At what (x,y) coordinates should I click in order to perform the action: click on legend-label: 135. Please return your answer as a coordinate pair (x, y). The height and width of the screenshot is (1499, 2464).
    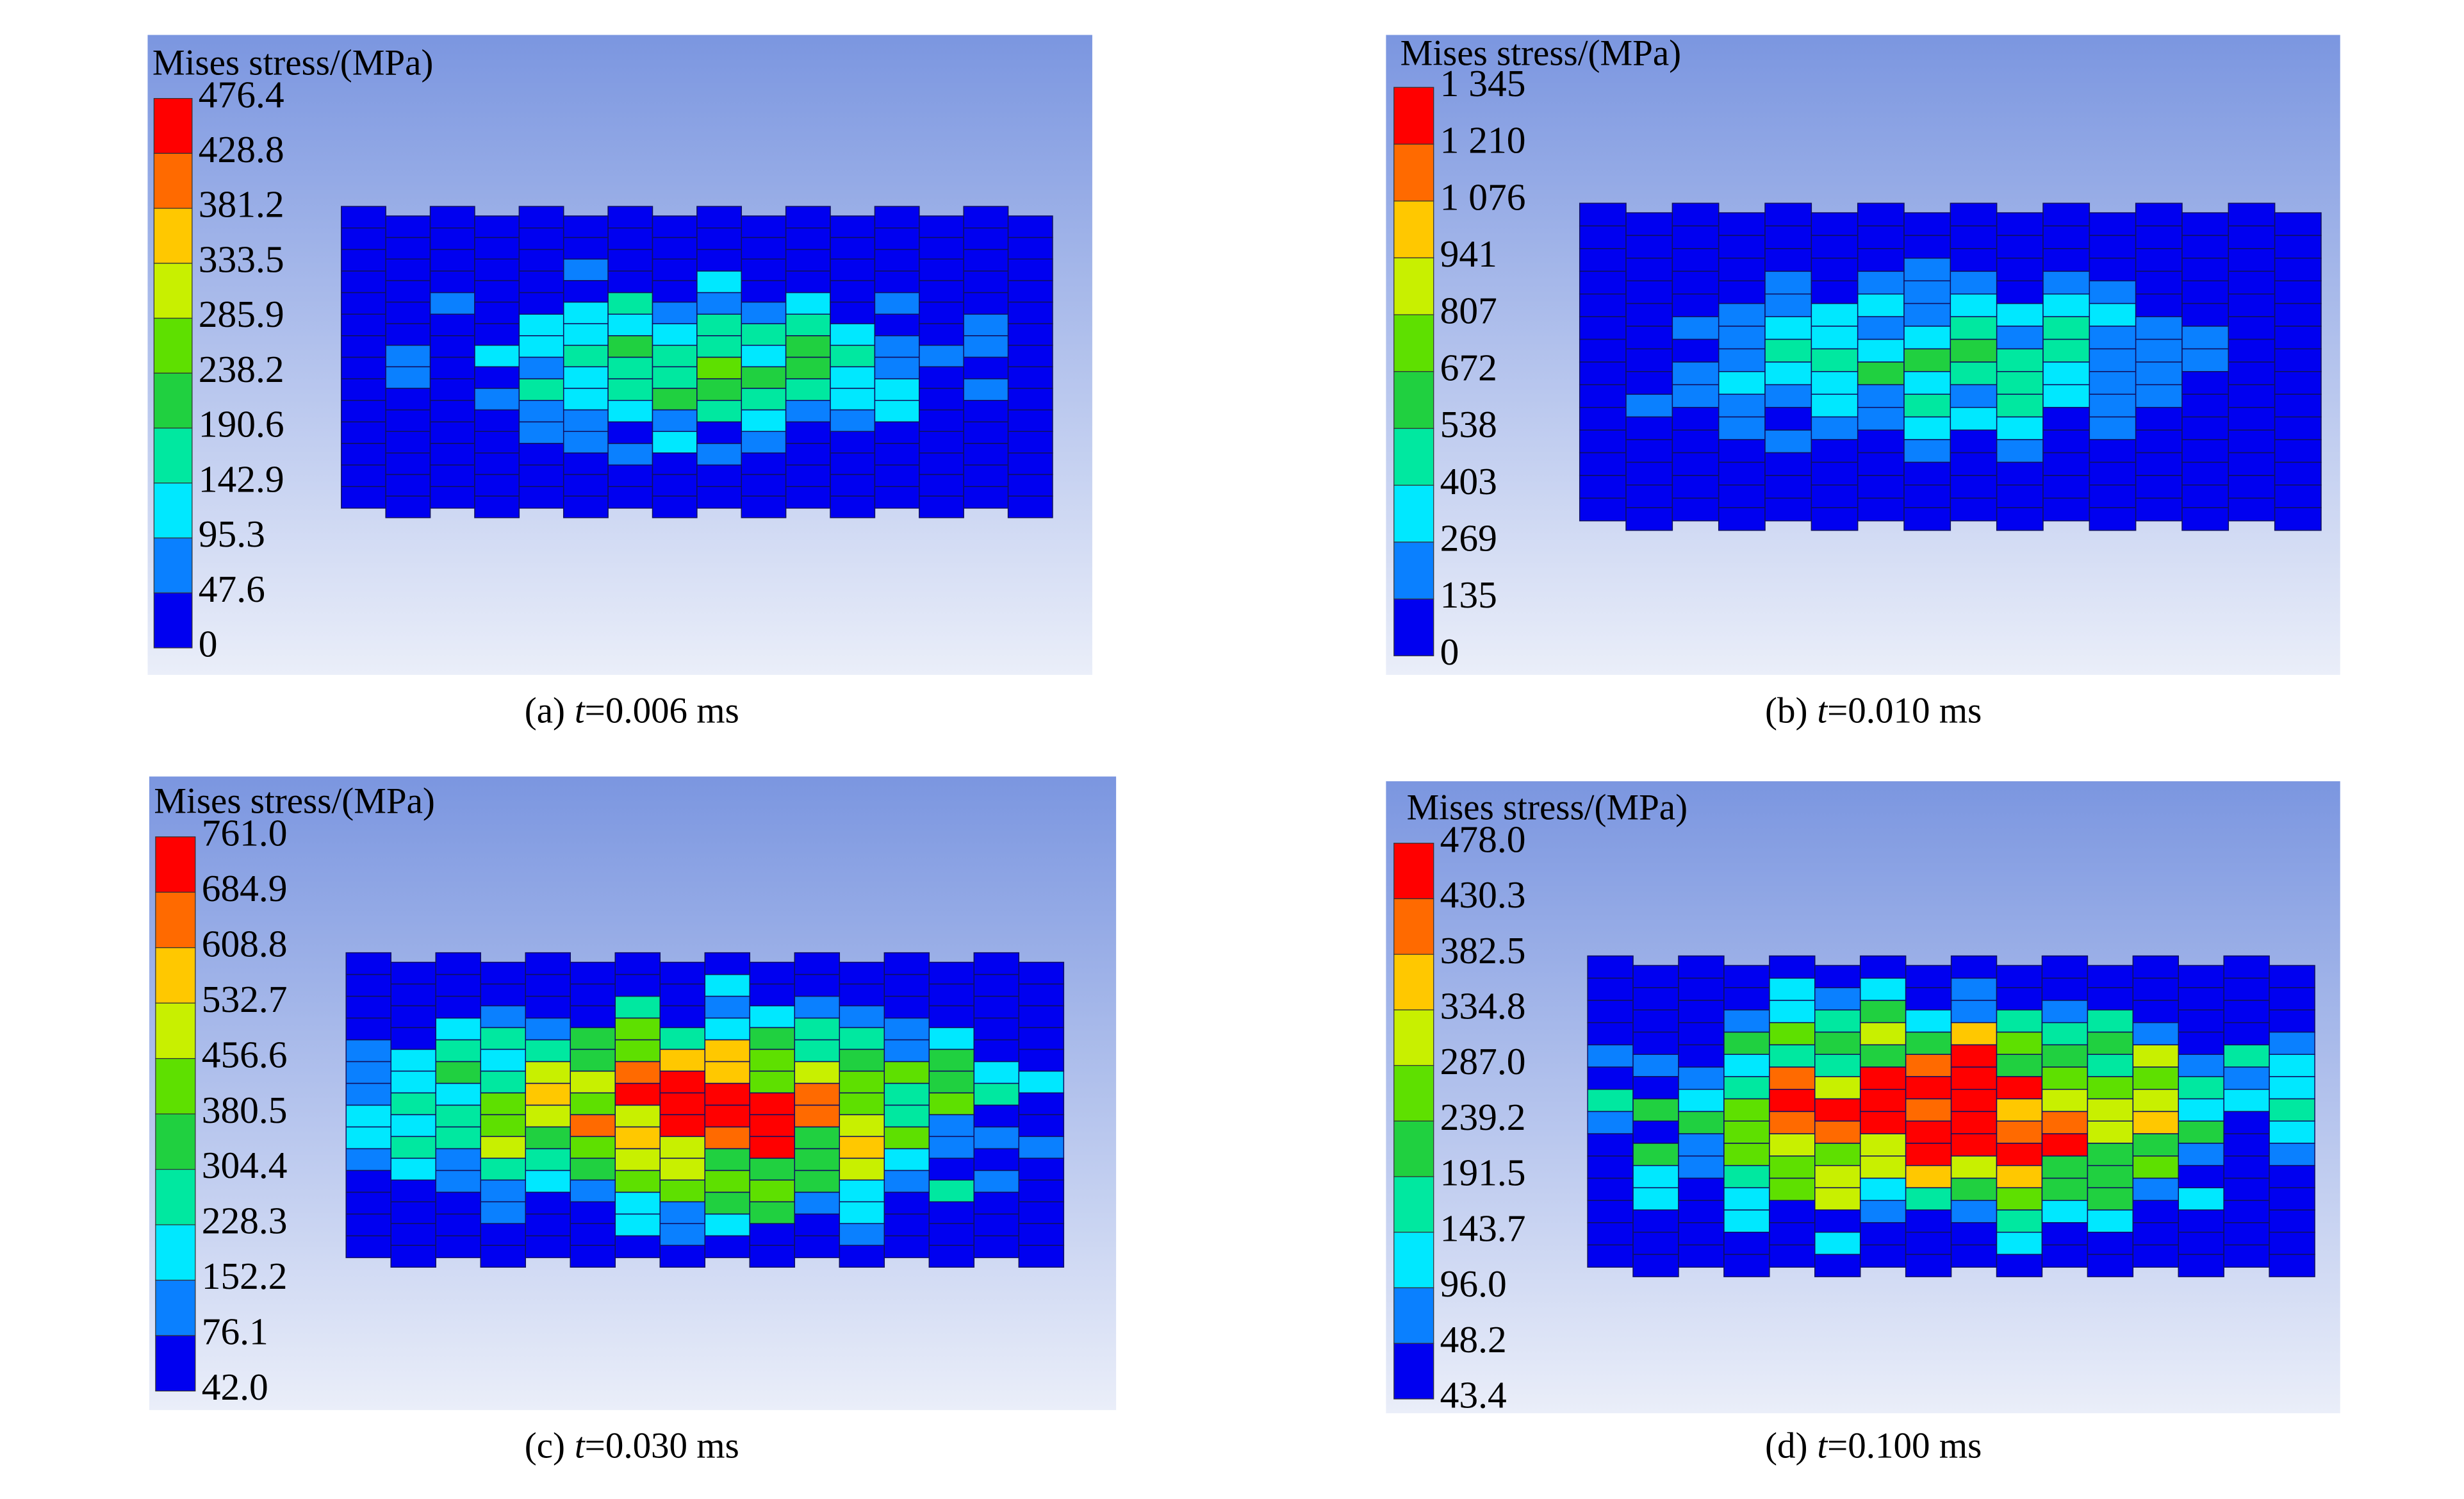
    Looking at the image, I should click on (1468, 595).